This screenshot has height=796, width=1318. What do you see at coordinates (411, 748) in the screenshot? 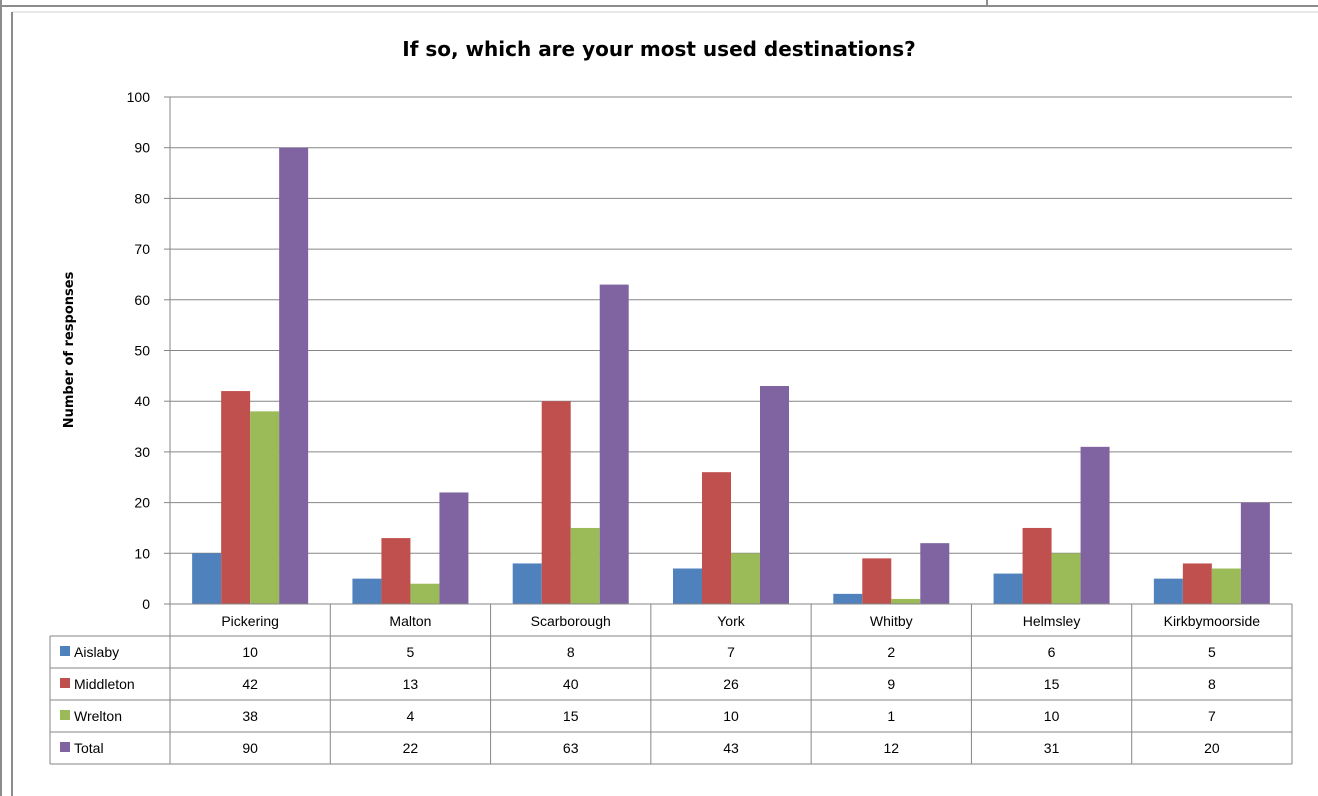
I see `data-label: 22` at bounding box center [411, 748].